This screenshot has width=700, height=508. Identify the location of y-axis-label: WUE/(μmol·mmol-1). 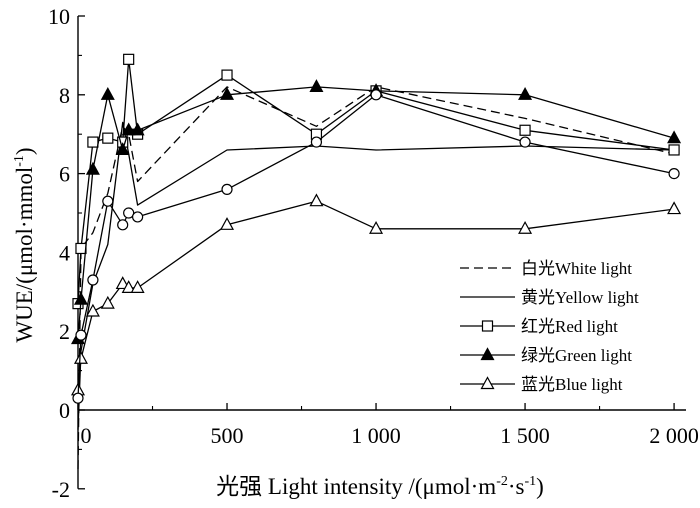
(24, 244).